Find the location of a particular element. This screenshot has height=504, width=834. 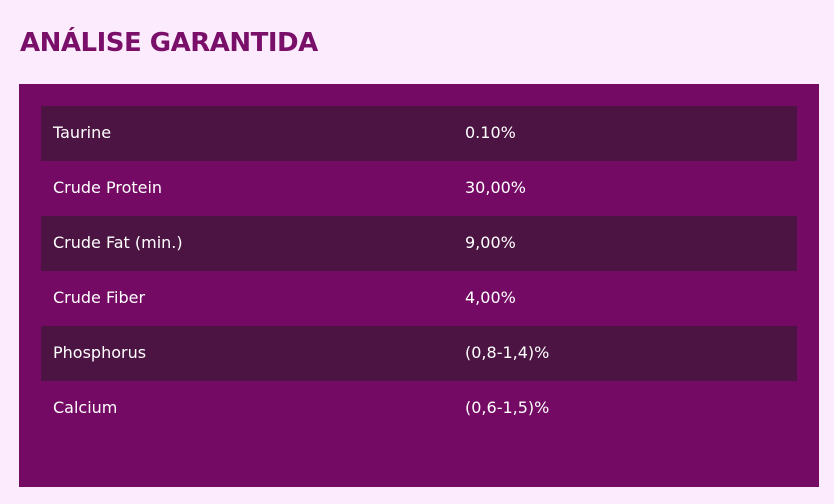

nutrient-name: Crude Protein is located at coordinates (108, 187).